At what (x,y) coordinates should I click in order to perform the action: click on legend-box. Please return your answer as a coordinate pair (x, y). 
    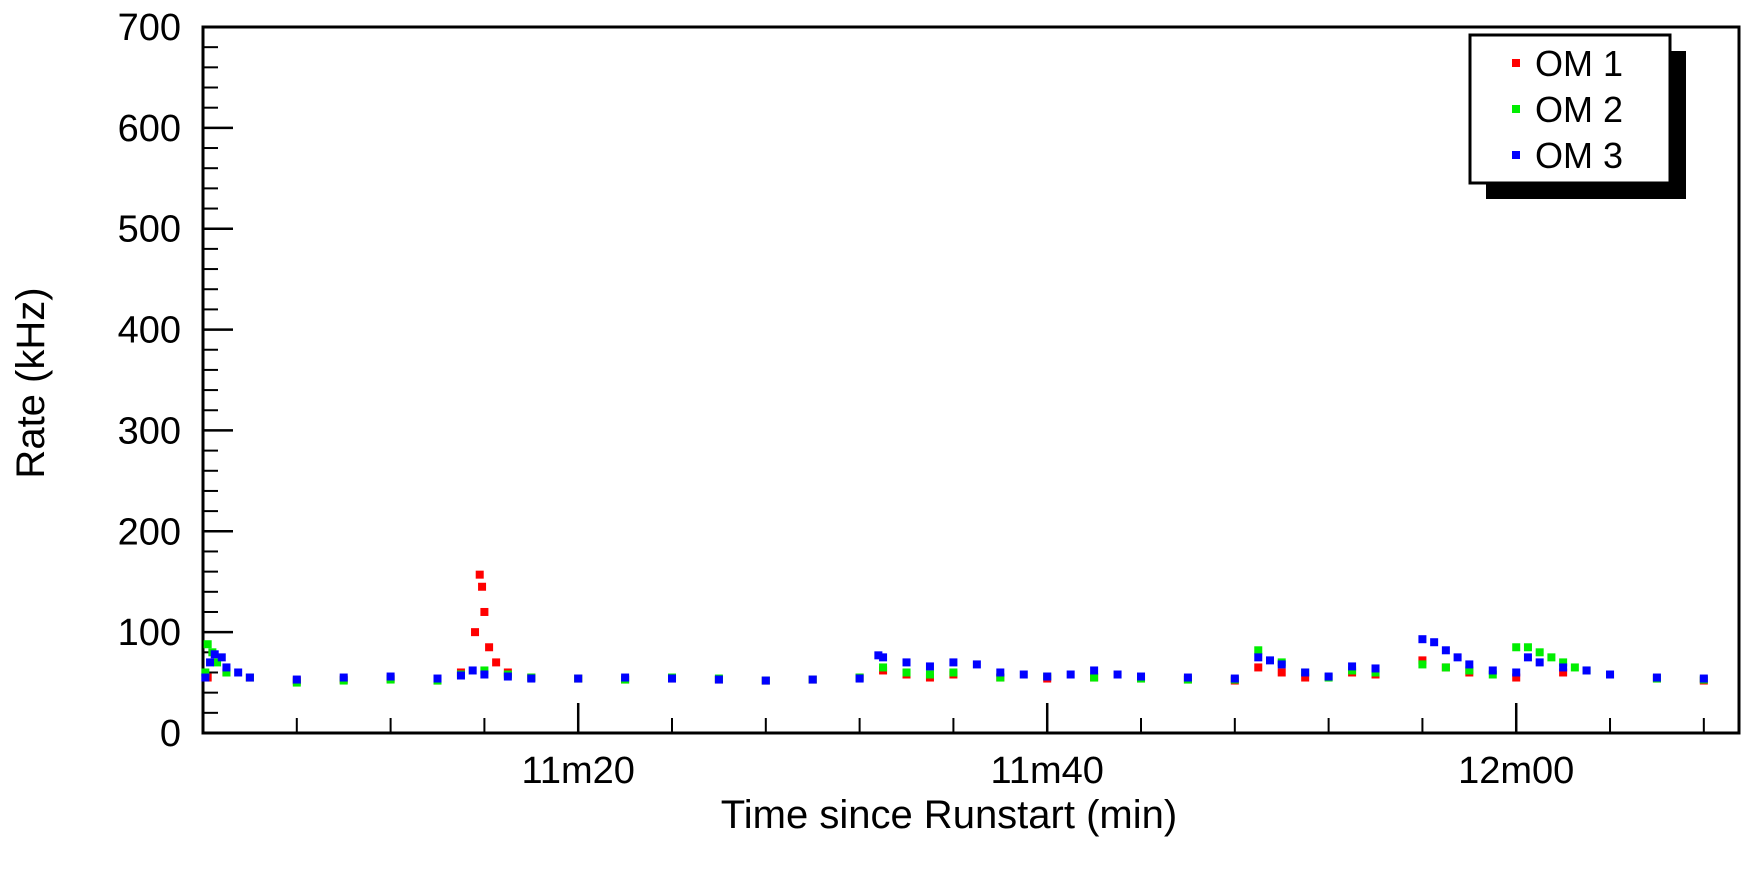
    Looking at the image, I should click on (1570, 109).